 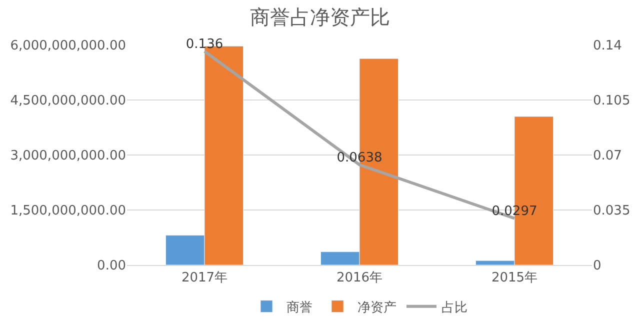 What do you see at coordinates (597, 266) in the screenshot?
I see `y2-tick-label: 0` at bounding box center [597, 266].